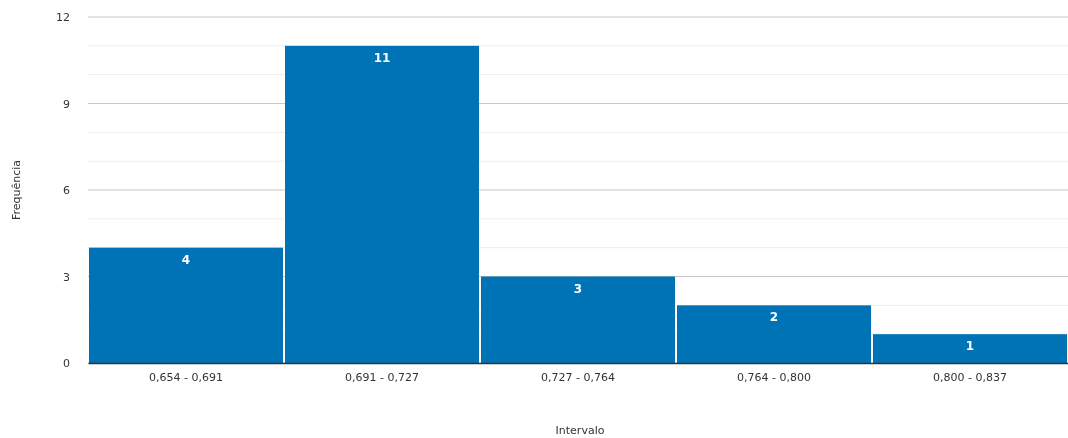 This screenshot has width=1068, height=438. What do you see at coordinates (66, 191) in the screenshot?
I see `y-tick-label: 6` at bounding box center [66, 191].